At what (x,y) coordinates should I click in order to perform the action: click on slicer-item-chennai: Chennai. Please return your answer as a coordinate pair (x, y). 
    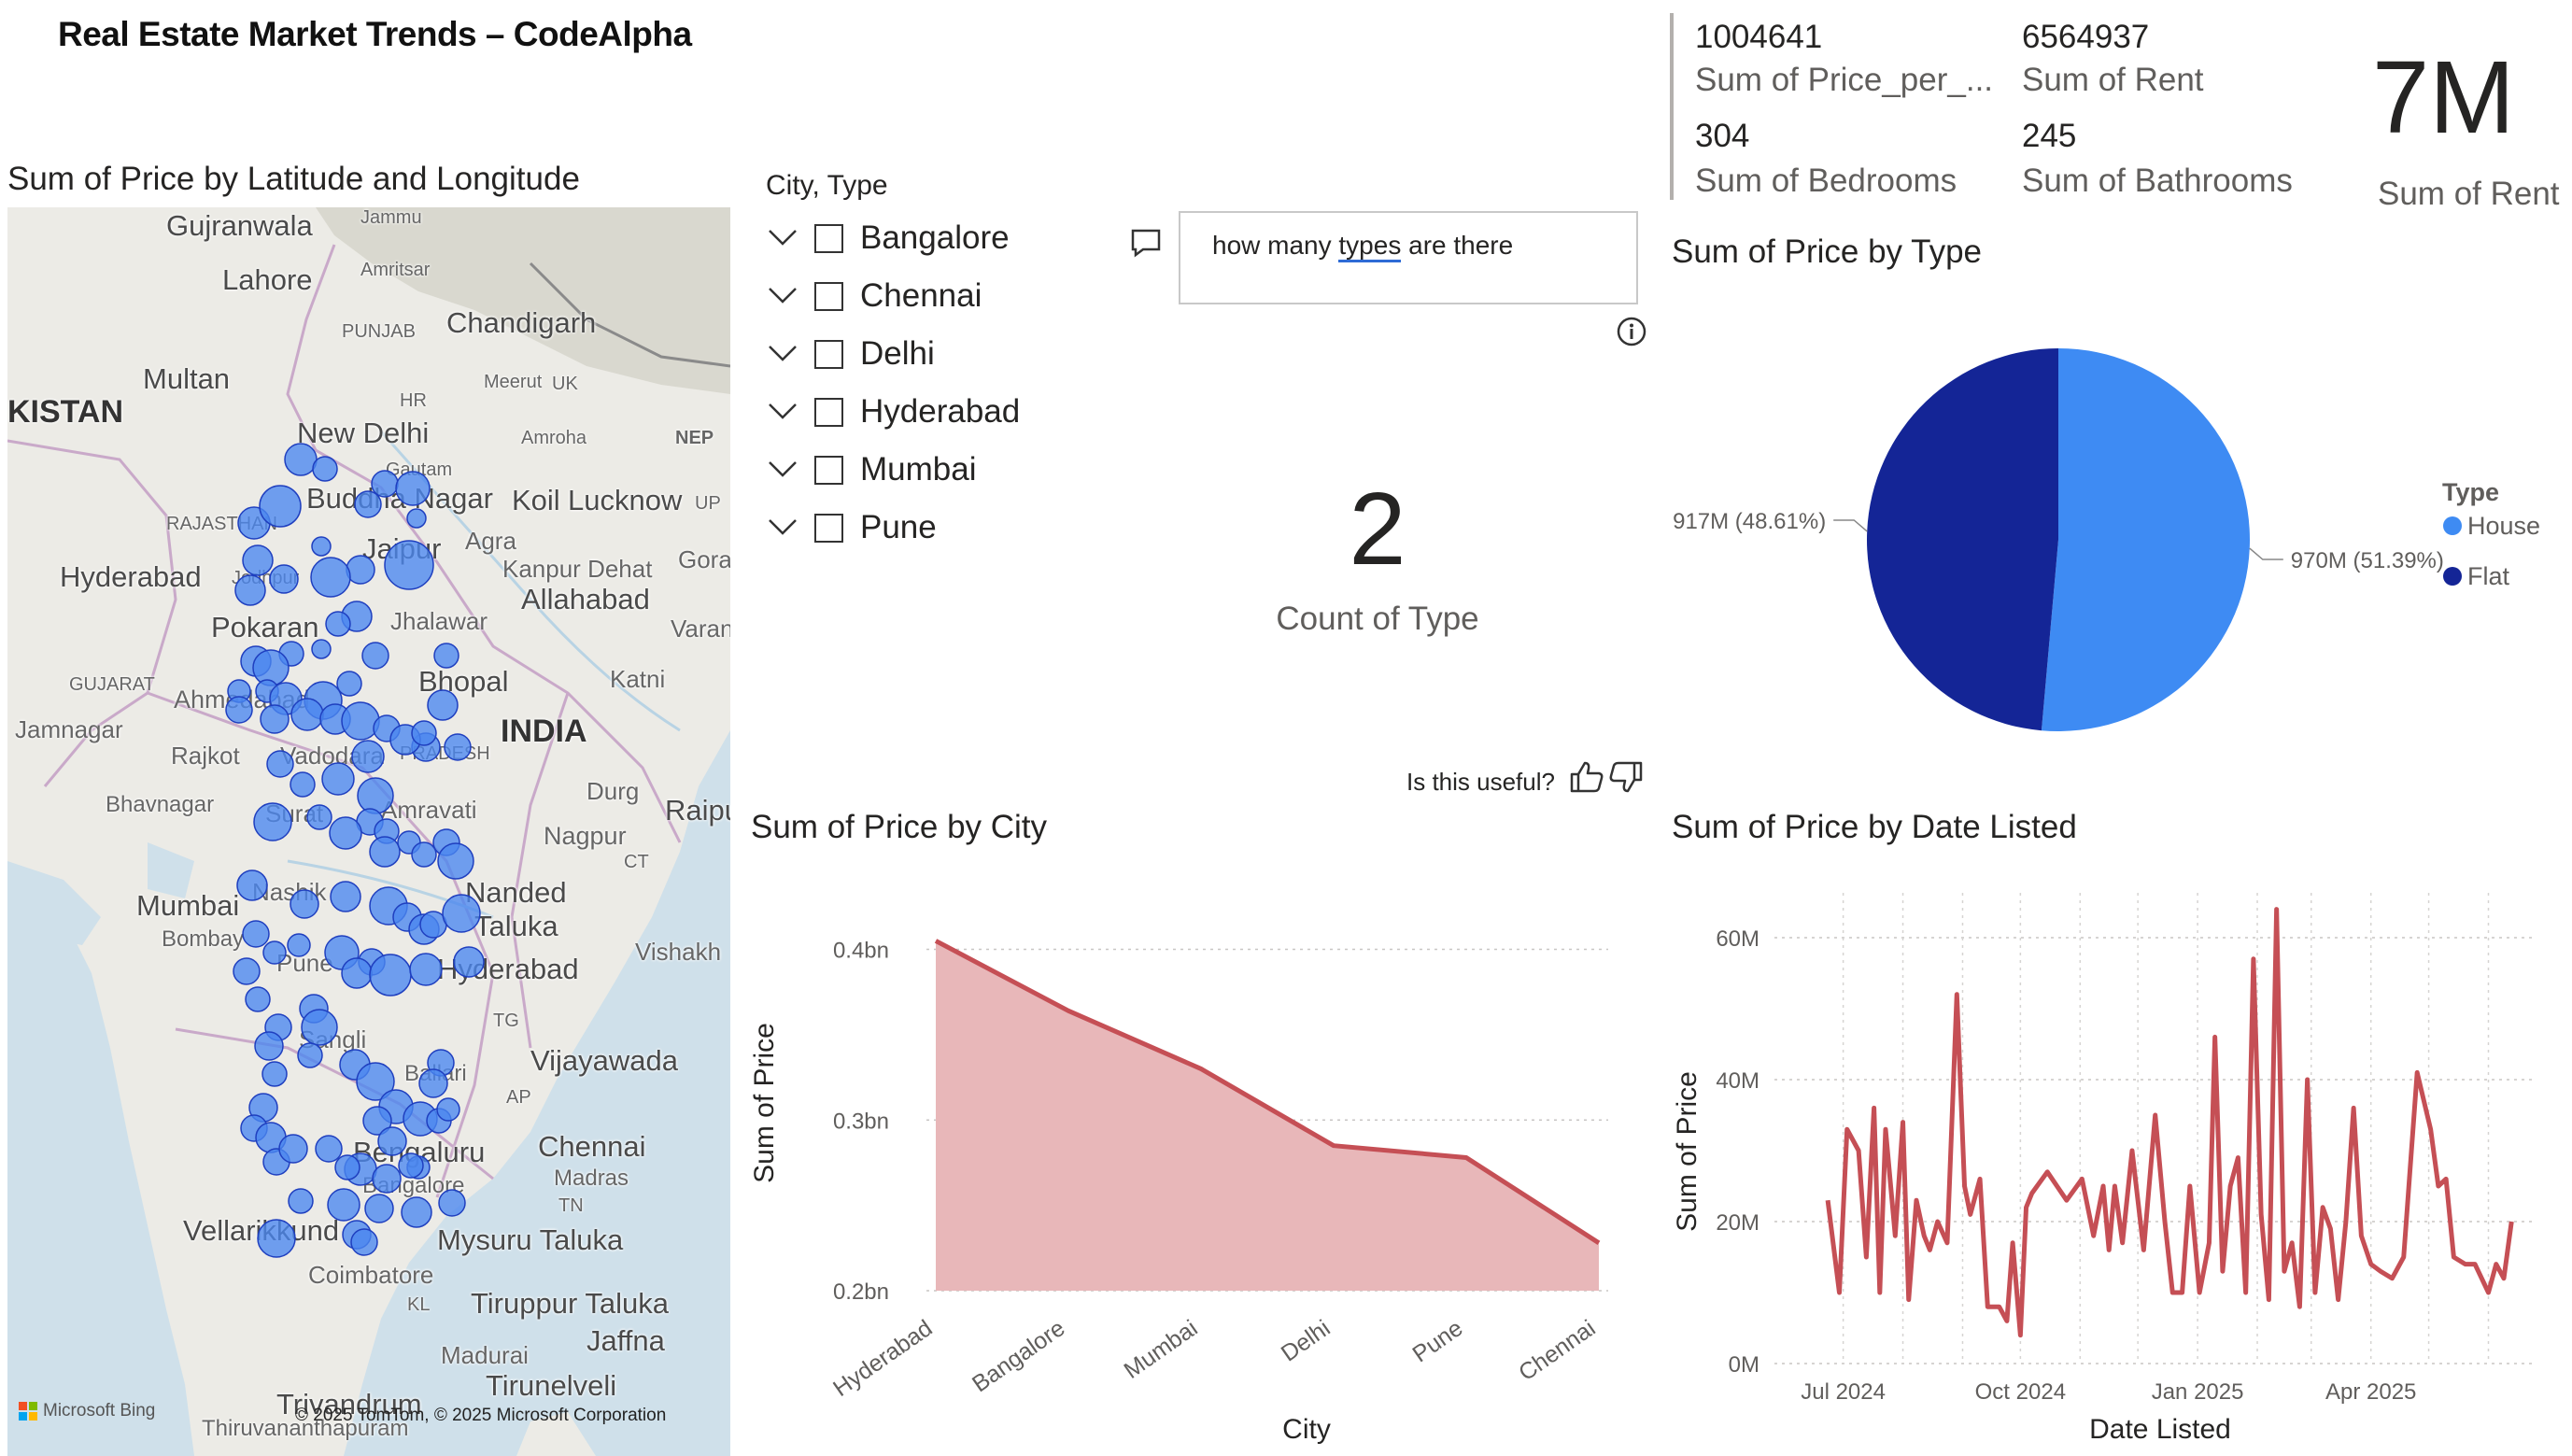
    Looking at the image, I should click on (873, 296).